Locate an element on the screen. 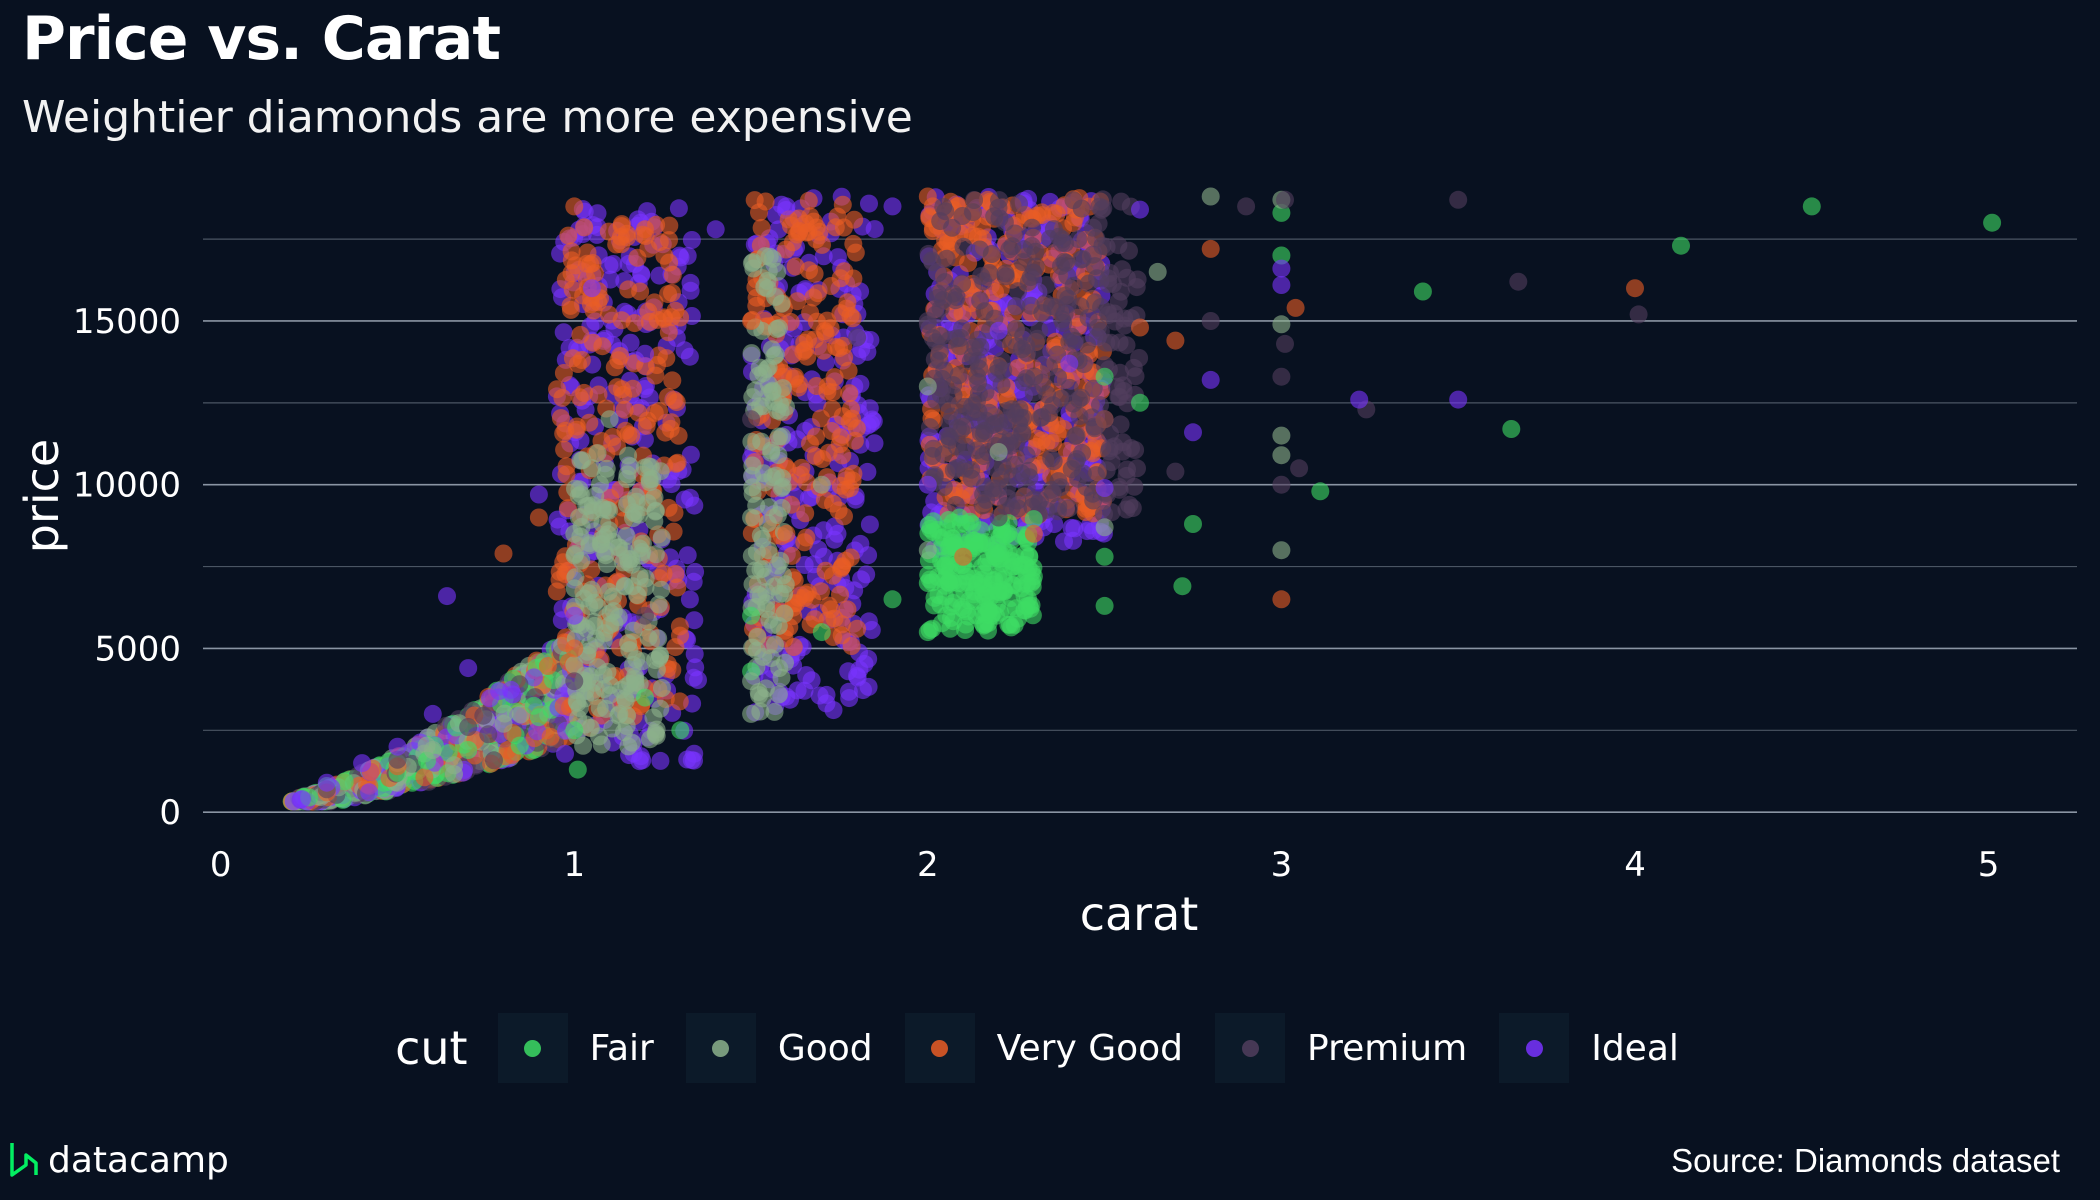  legend-label: Premium is located at coordinates (1387, 1048).